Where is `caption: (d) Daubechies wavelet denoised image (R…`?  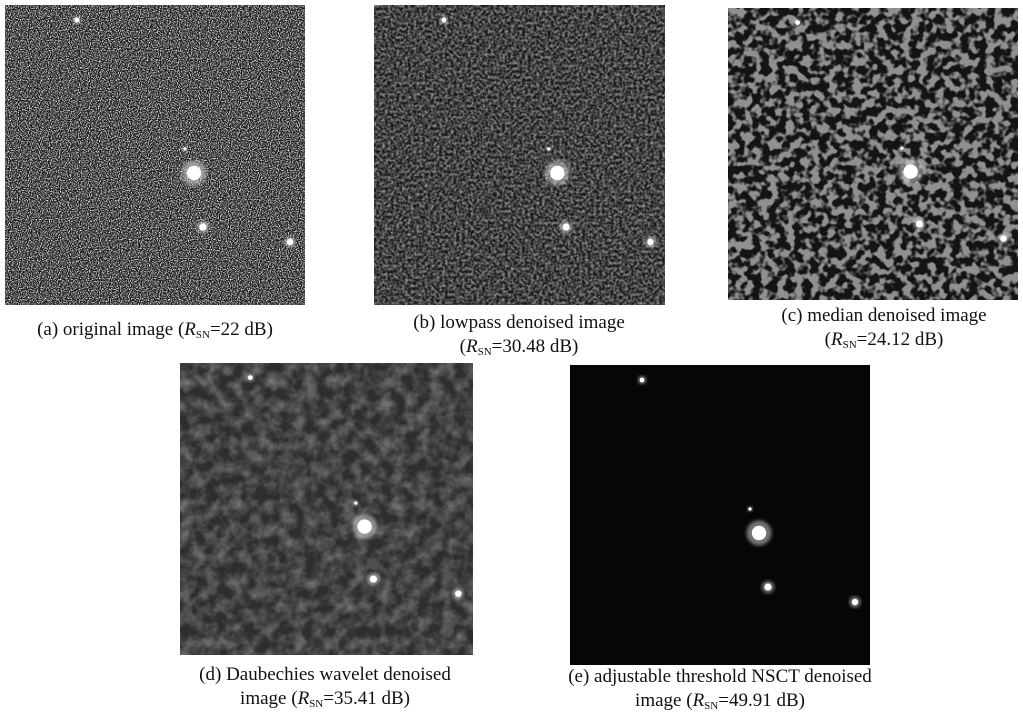 caption: (d) Daubechies wavelet denoised image (R… is located at coordinates (325, 689).